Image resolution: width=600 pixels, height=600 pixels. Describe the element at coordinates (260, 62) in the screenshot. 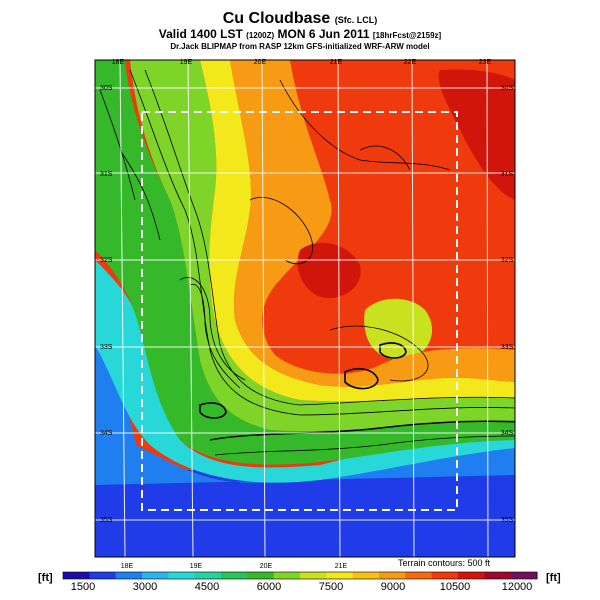

I see `lon-label-top: 20E` at that location.